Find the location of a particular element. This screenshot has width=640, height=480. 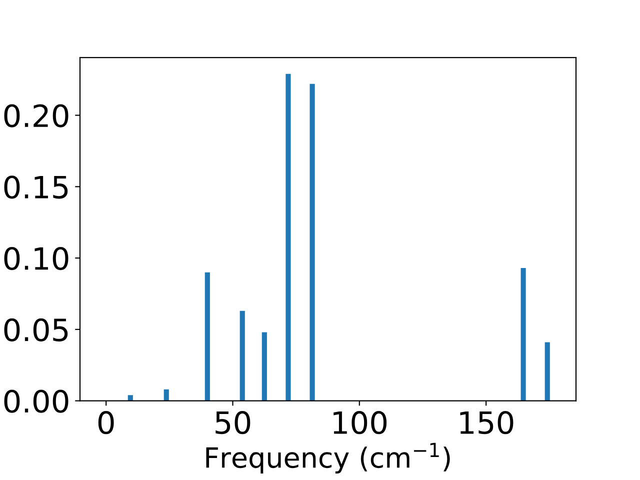

x-tick-label: 50 is located at coordinates (233, 422).